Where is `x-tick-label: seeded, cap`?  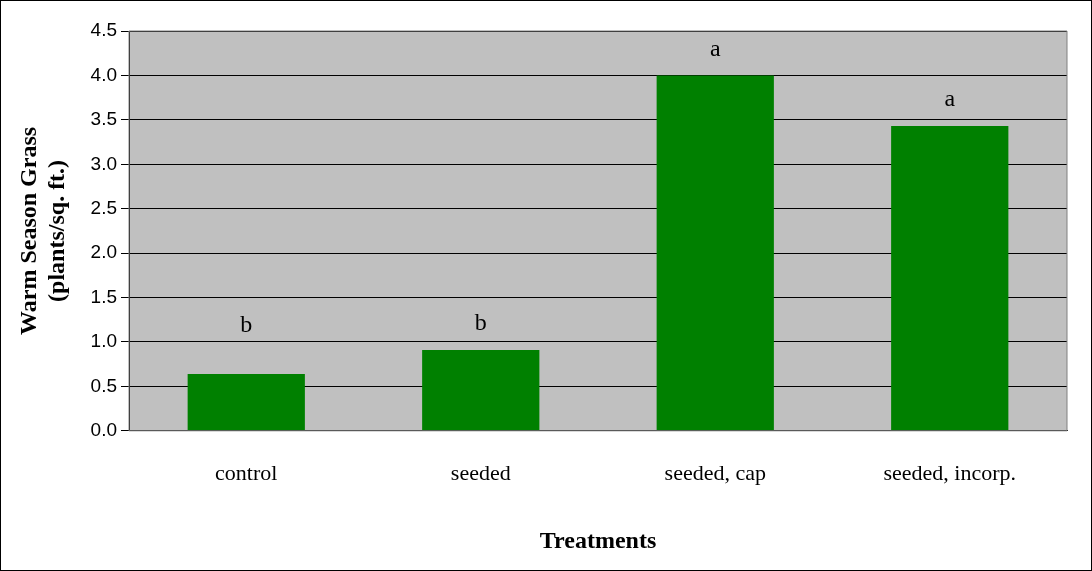
x-tick-label: seeded, cap is located at coordinates (715, 472).